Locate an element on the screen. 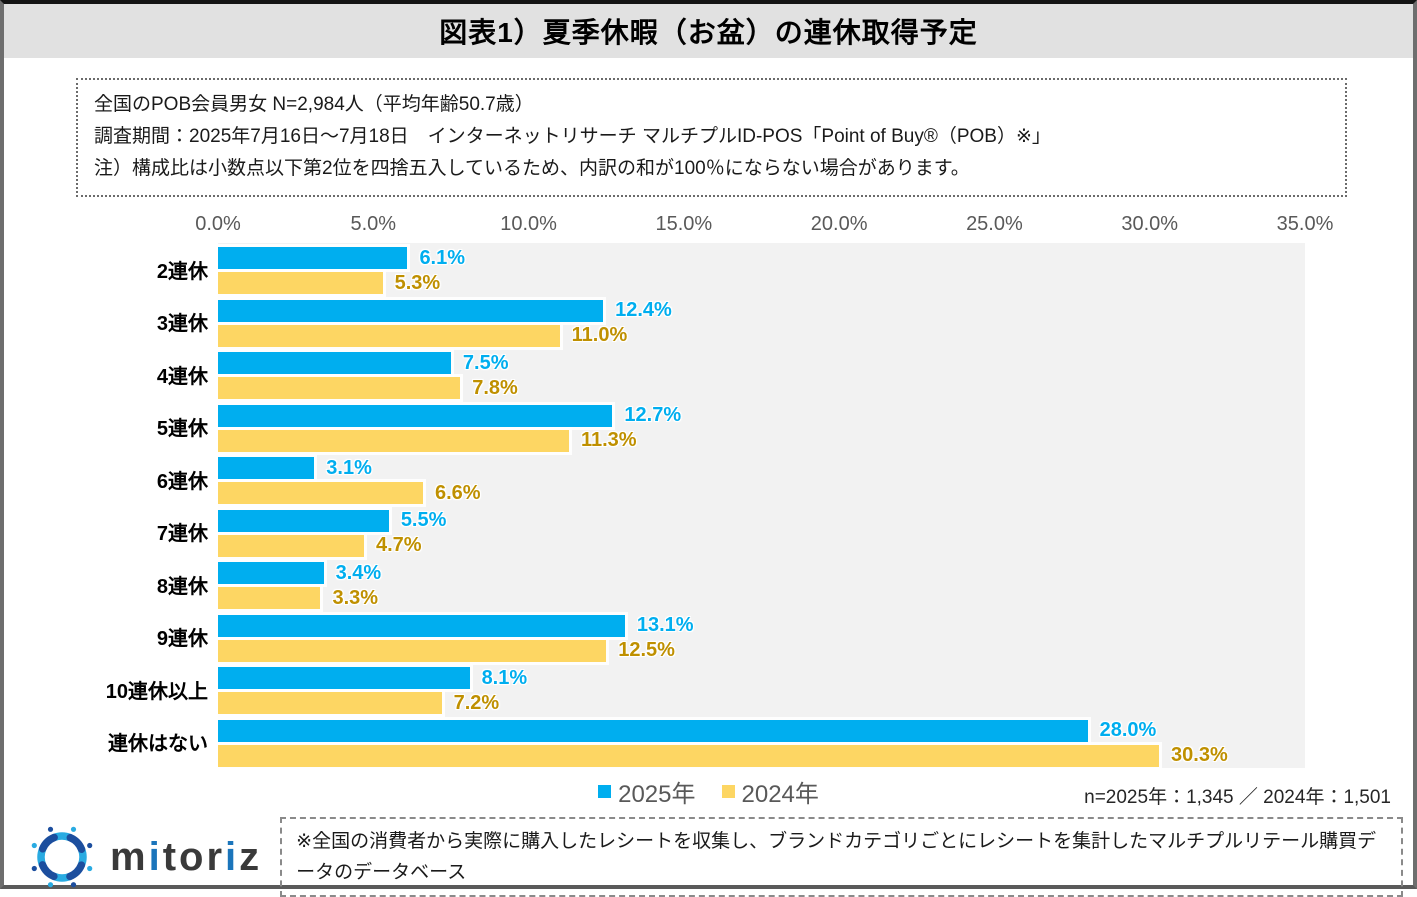  bar-value-label: 7.2% is located at coordinates (476, 702).